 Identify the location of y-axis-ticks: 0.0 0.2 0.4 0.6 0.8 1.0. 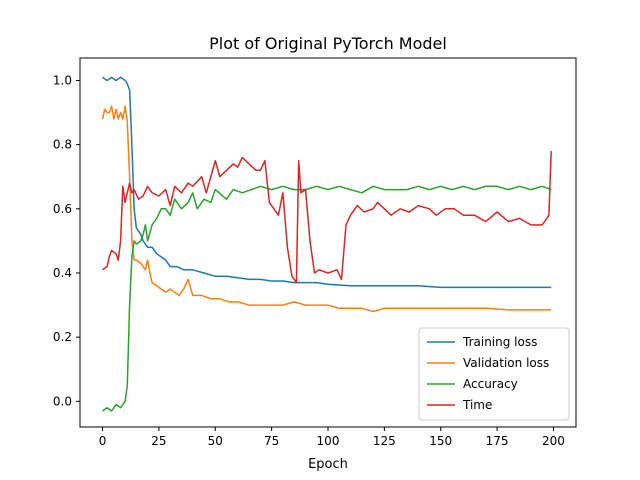
(66, 240).